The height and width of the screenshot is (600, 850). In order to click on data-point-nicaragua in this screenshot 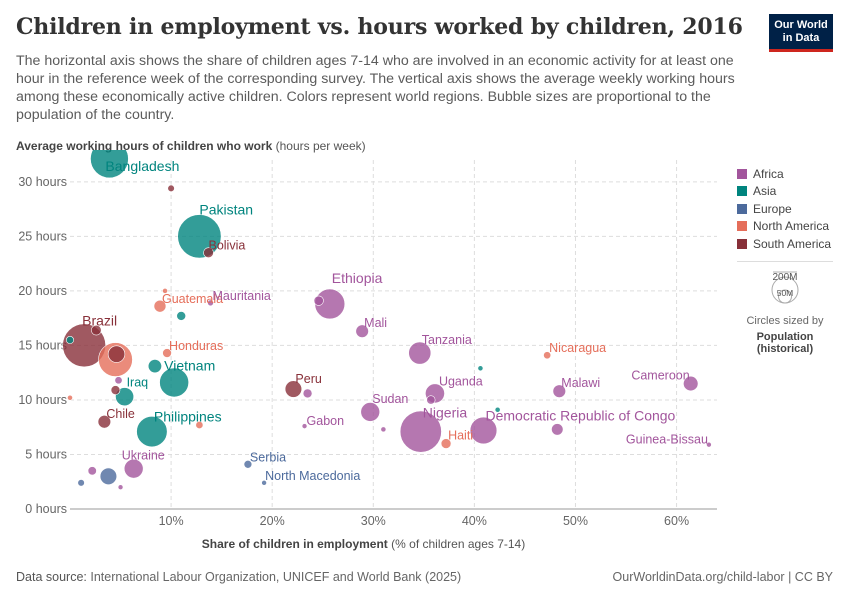, I will do `click(547, 355)`.